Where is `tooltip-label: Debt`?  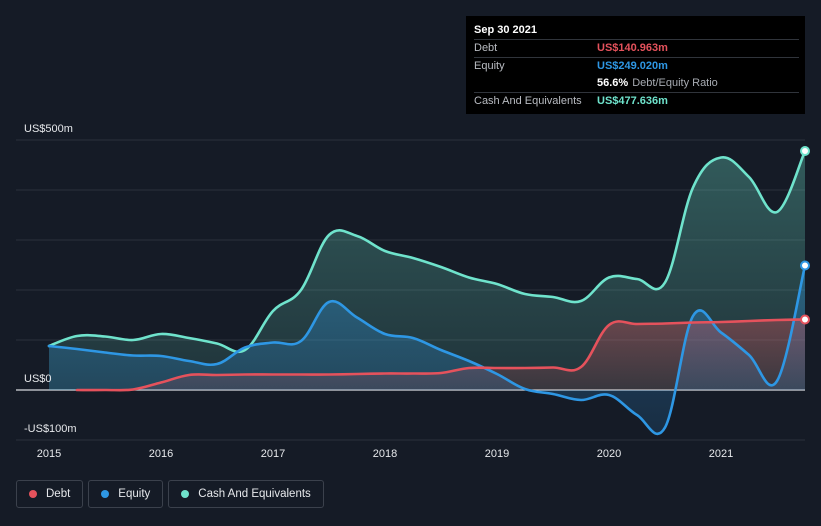
tooltip-label: Debt is located at coordinates (486, 48).